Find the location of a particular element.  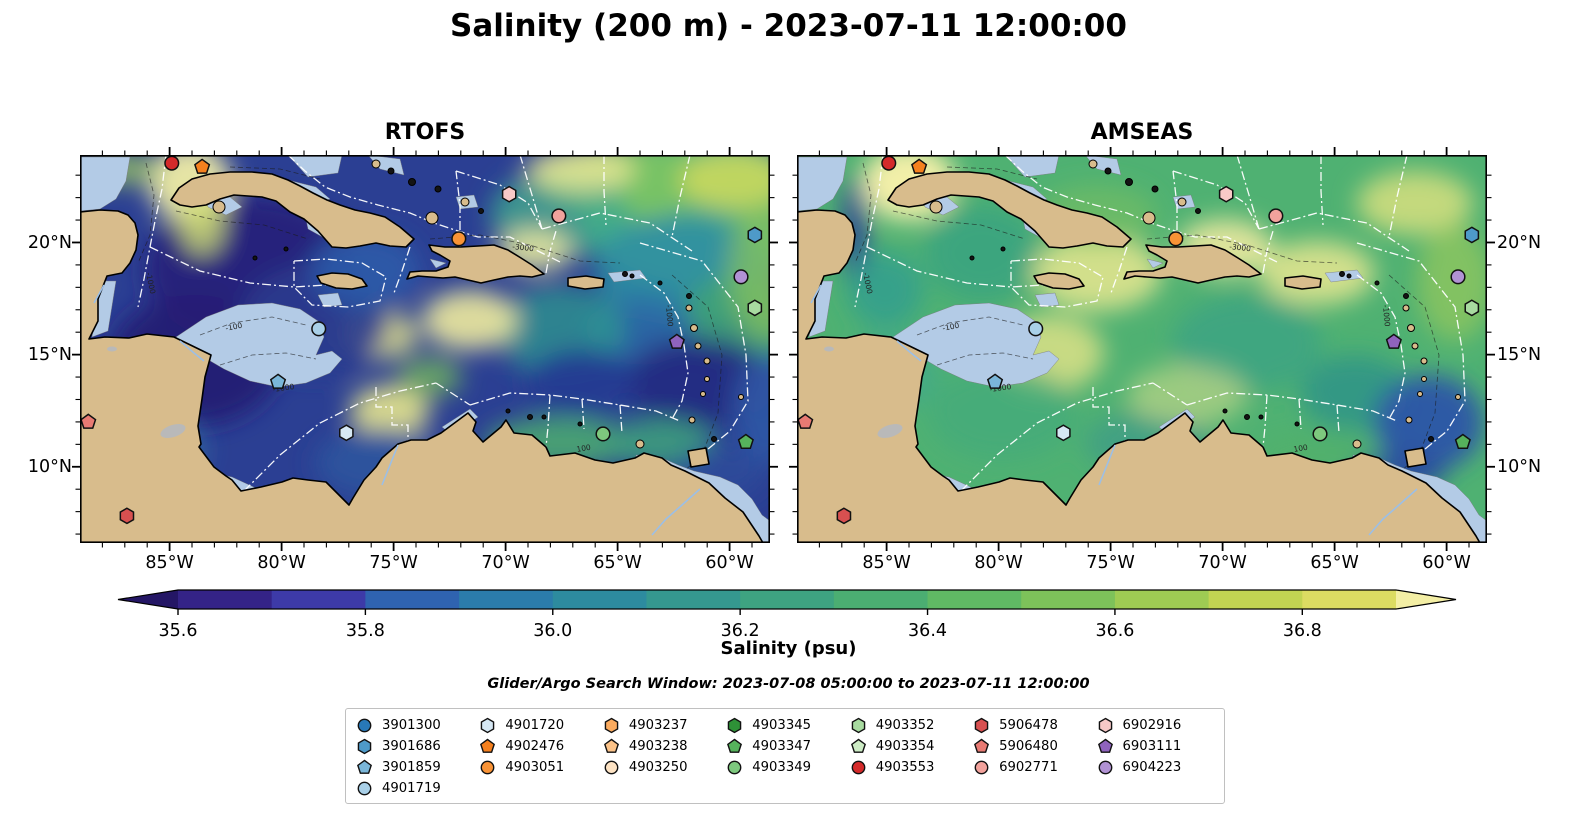

legend-entry-5906480: 5906480 is located at coordinates (1034, 746).